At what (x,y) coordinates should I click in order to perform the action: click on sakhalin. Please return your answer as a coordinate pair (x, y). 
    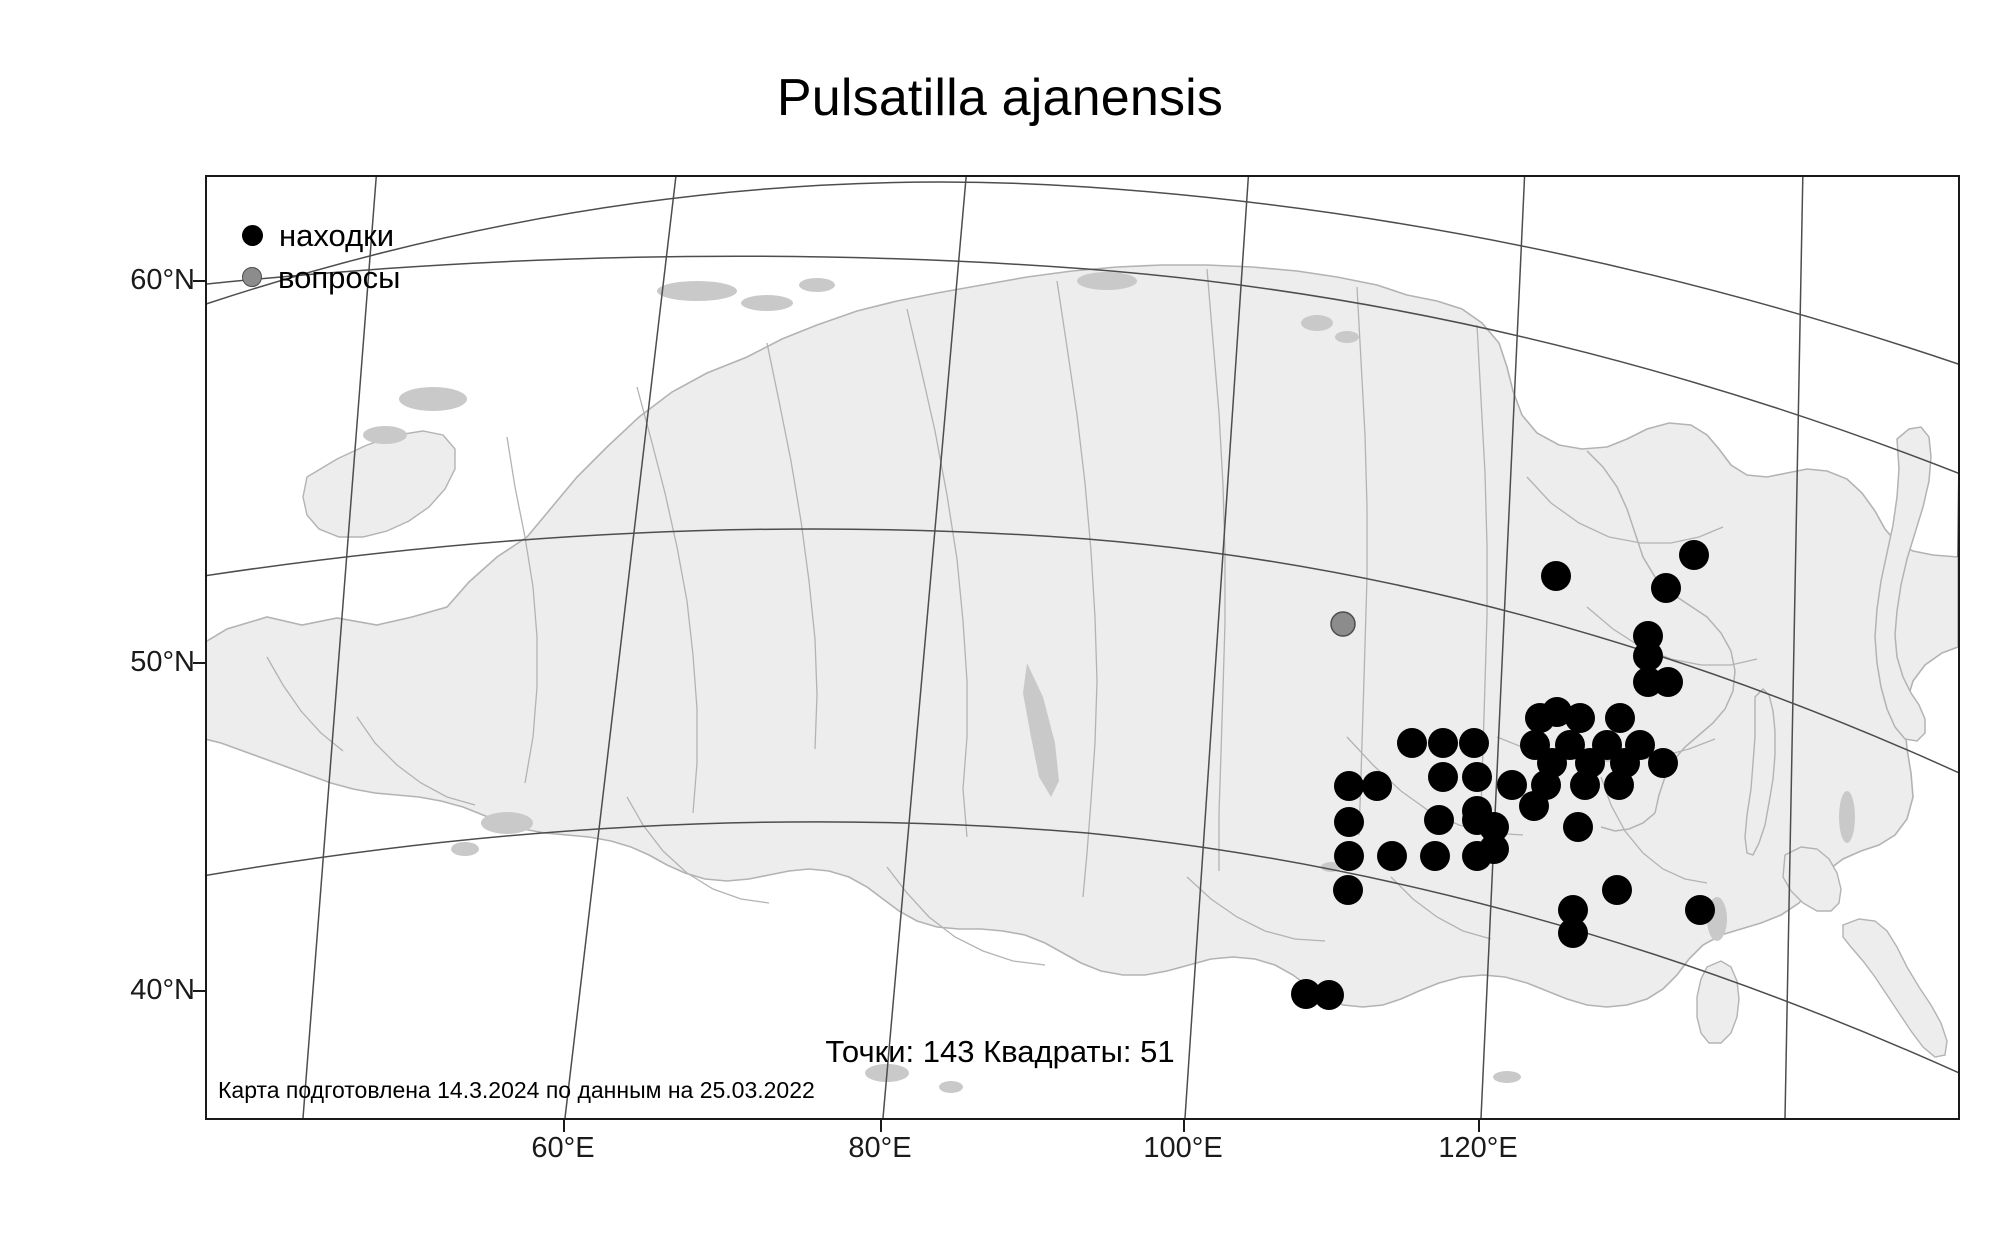
    Looking at the image, I should click on (1760, 772).